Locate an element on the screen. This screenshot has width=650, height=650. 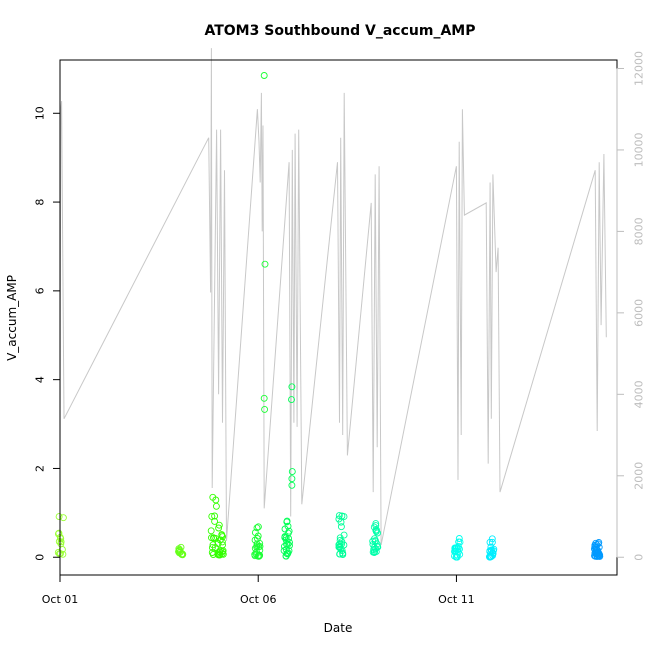
y2-tick-label: 6000 is located at coordinates (639, 313).